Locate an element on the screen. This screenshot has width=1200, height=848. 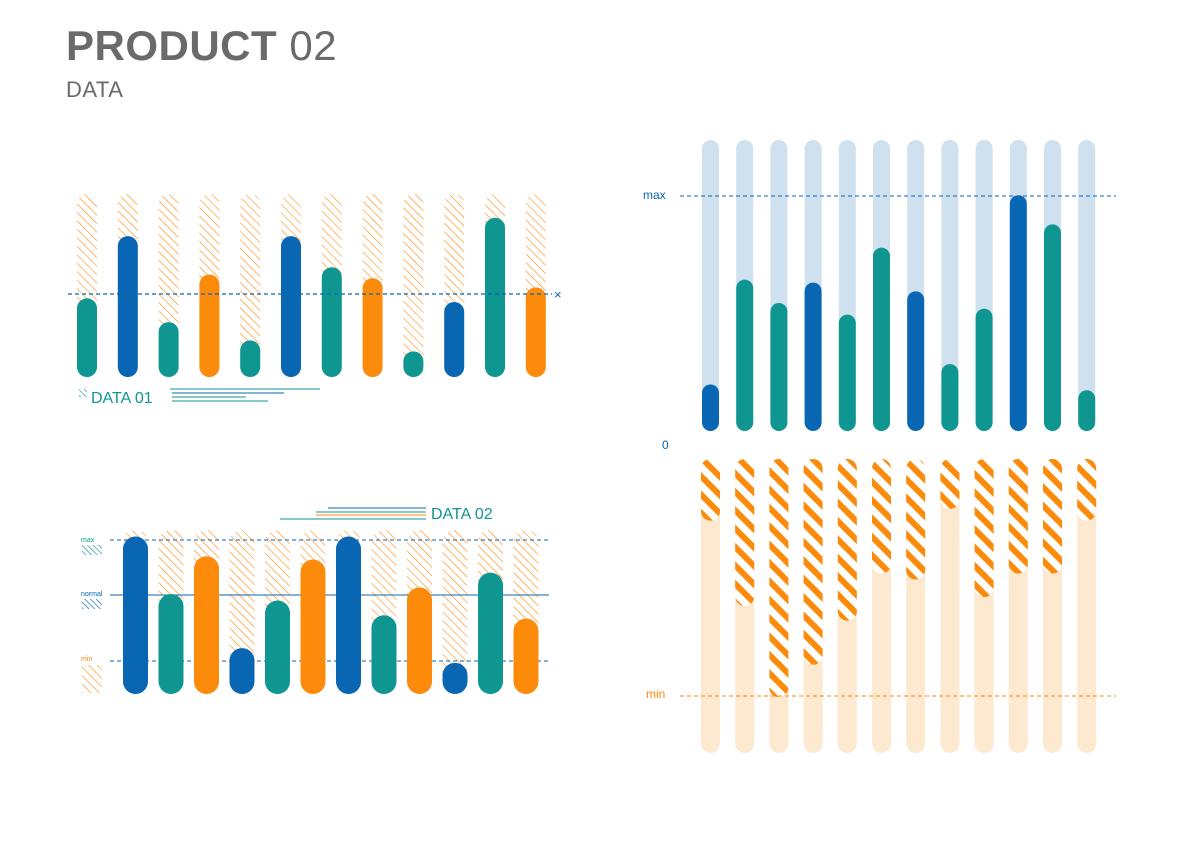
chart-data02-legend-normal-swatch is located at coordinates (92, 604).